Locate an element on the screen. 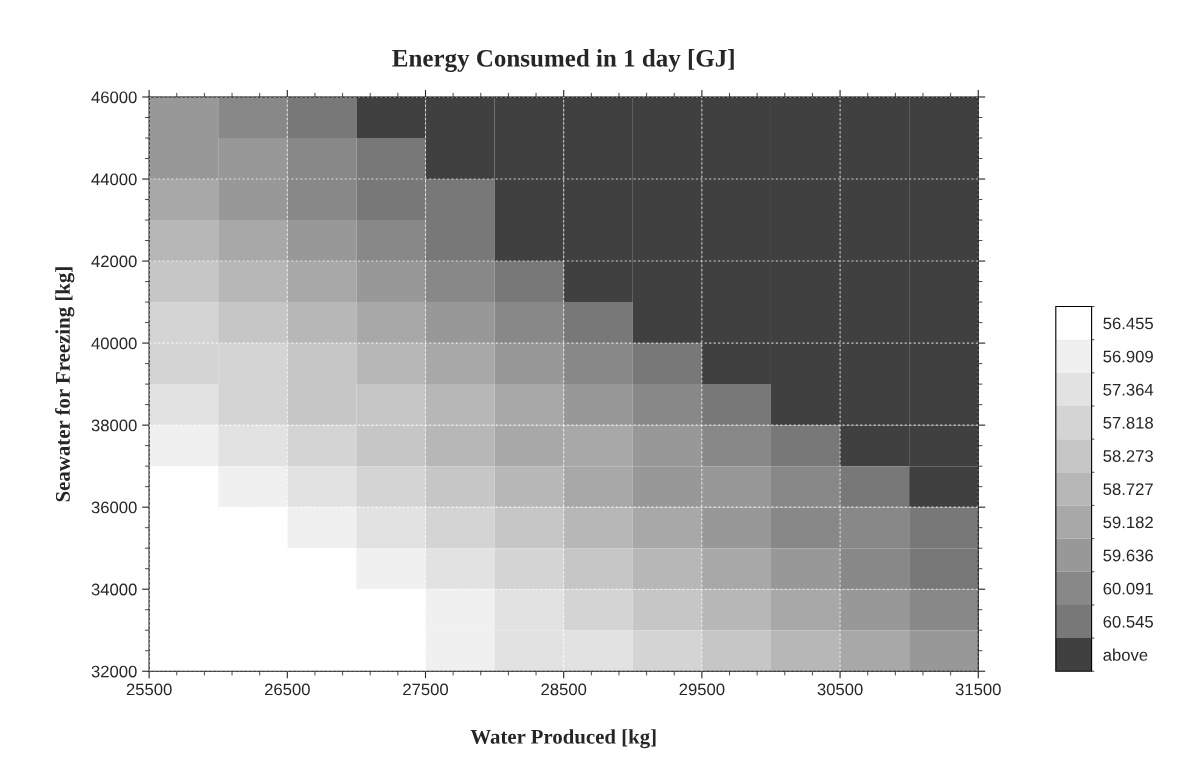 Image resolution: width=1193 pixels, height=776 pixels. y-axis-title: Seawater for Freezing [kg] is located at coordinates (65, 384).